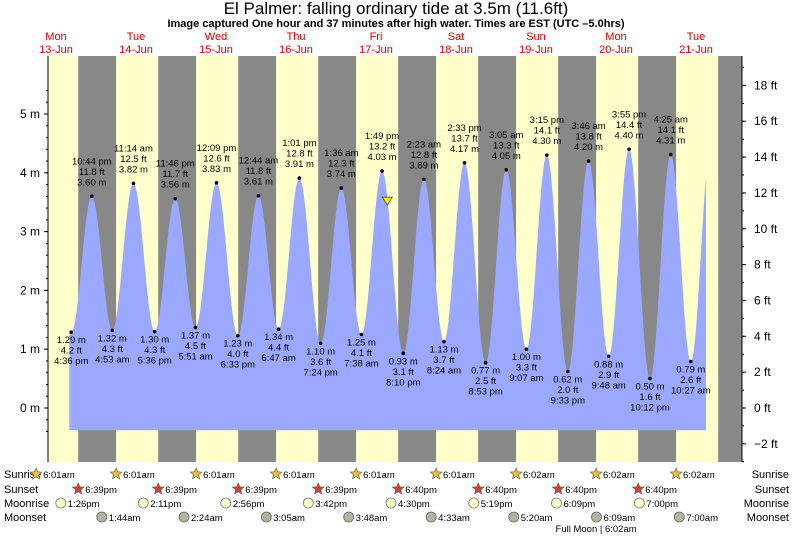  Describe the element at coordinates (608, 364) in the screenshot. I see `low-tide-label: 0.88 m` at that location.